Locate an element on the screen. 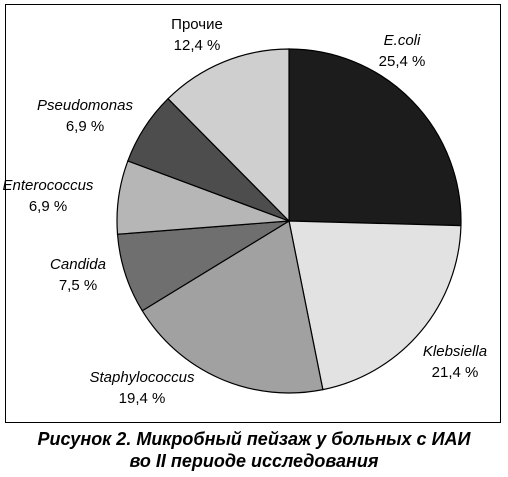 This screenshot has width=508, height=477. slice-value-candida: 7,5 % is located at coordinates (78, 285).